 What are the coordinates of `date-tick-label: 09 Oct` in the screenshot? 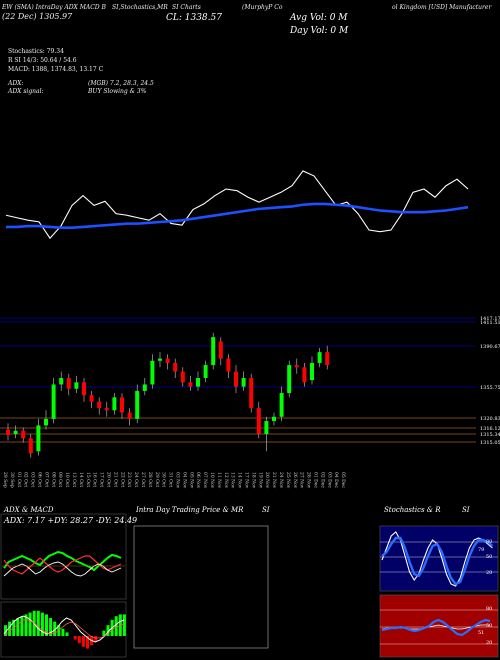 It's located at (60, 479).